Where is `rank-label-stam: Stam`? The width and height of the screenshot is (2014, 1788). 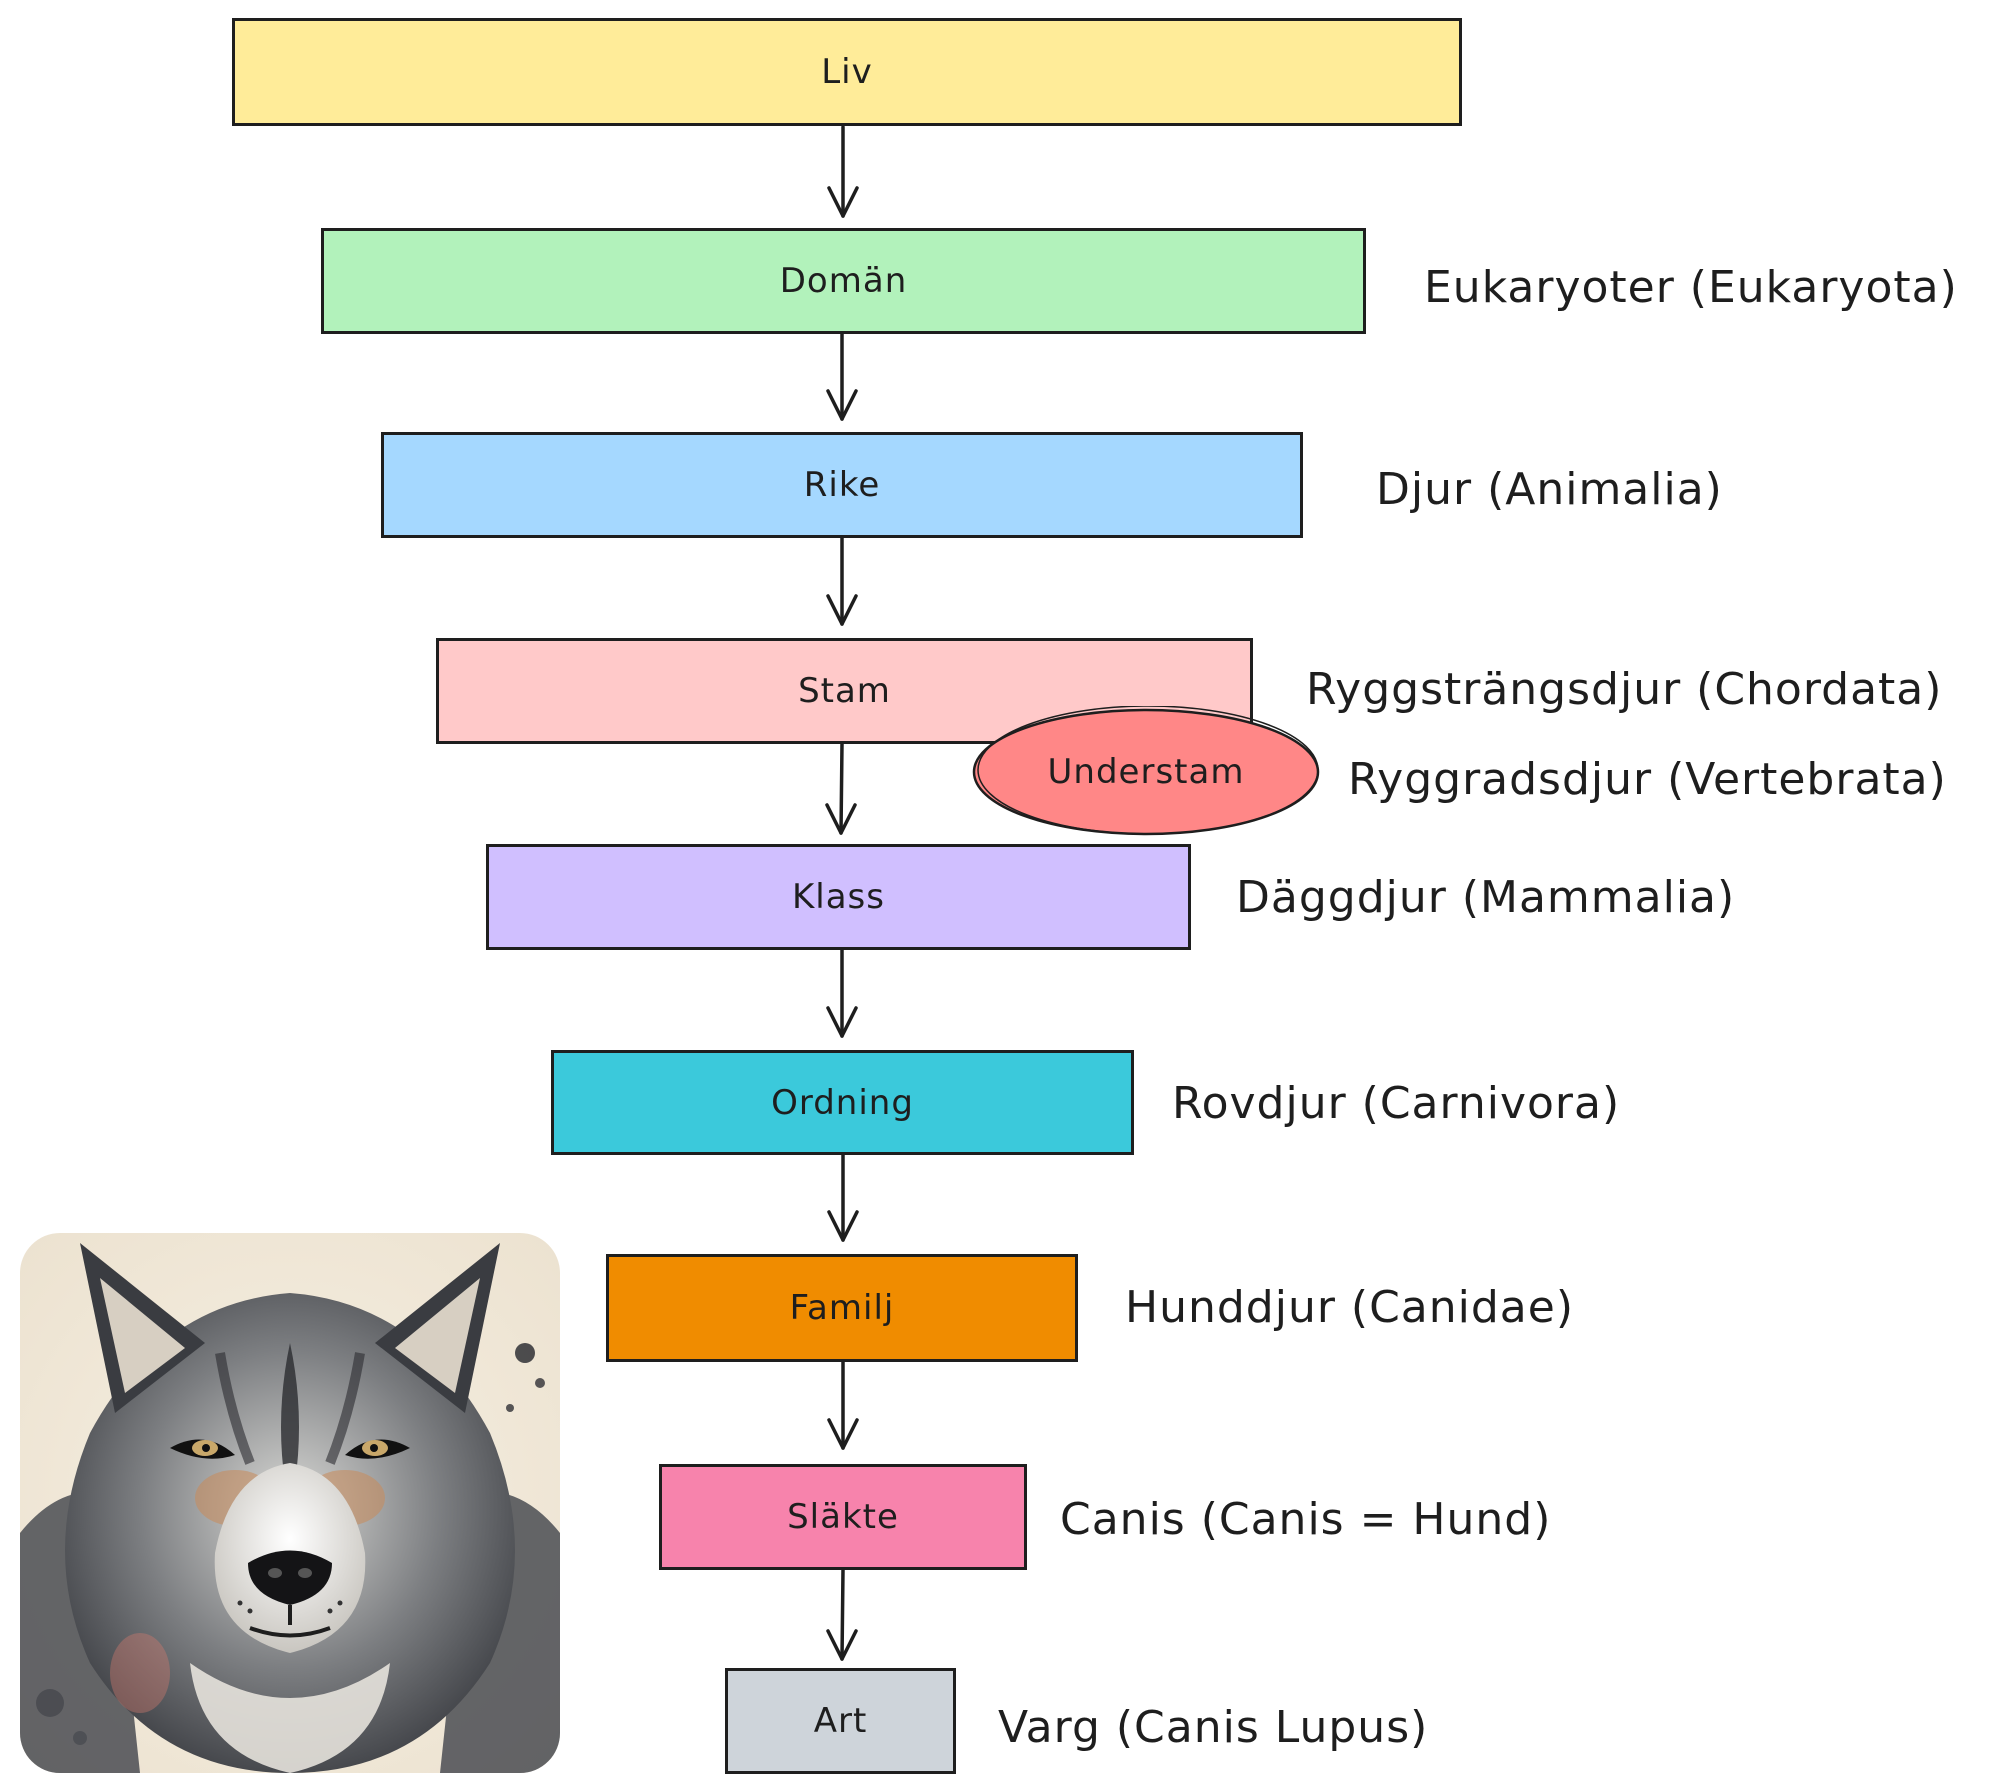 rank-label-stam: Stam is located at coordinates (844, 691).